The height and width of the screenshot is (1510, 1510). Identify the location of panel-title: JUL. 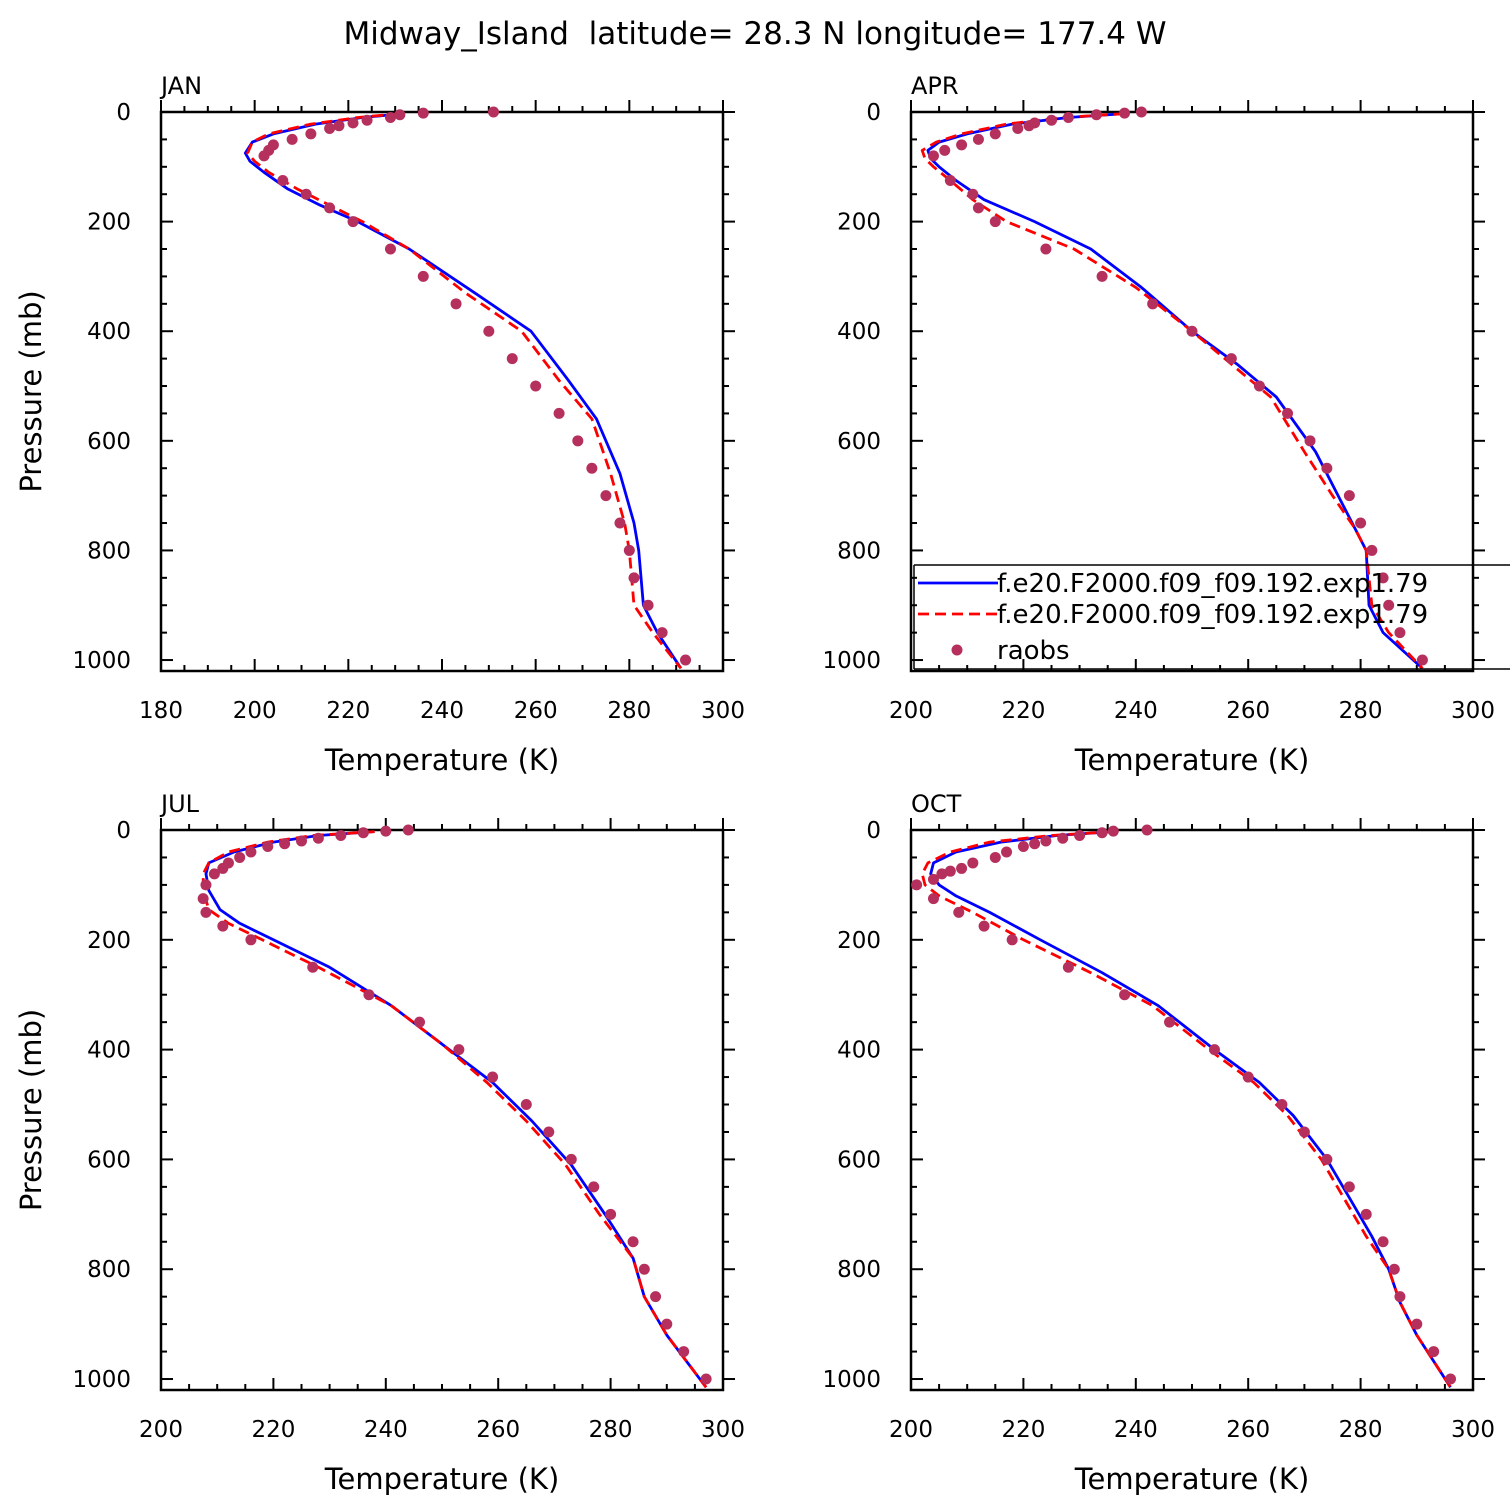
(179, 804).